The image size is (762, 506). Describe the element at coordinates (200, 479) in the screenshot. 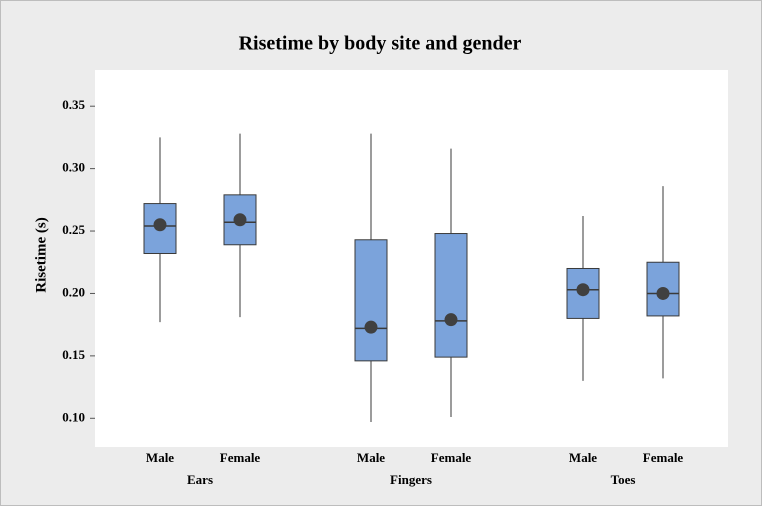

I see `group-label: Ears` at that location.